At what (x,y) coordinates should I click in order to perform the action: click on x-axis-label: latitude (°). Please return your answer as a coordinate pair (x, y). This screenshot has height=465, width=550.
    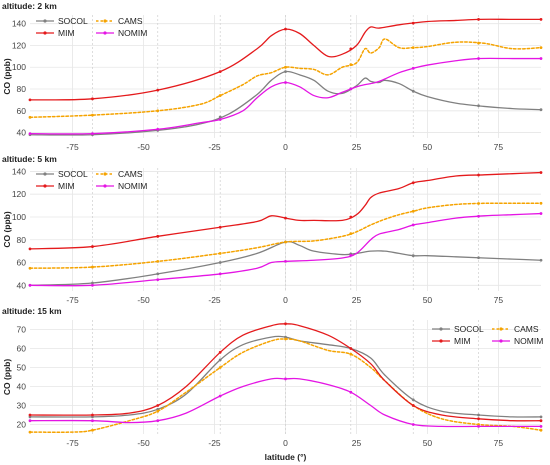
    Looking at the image, I should click on (286, 457).